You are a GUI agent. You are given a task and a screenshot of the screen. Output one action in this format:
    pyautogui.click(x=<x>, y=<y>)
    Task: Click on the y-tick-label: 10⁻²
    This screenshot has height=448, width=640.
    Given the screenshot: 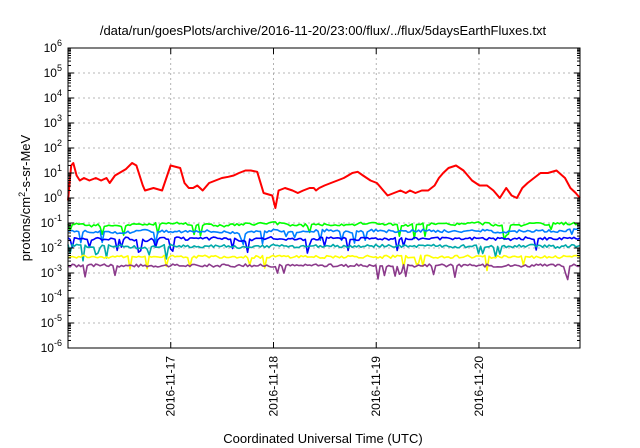 What is the action you would take?
    pyautogui.click(x=51, y=246)
    